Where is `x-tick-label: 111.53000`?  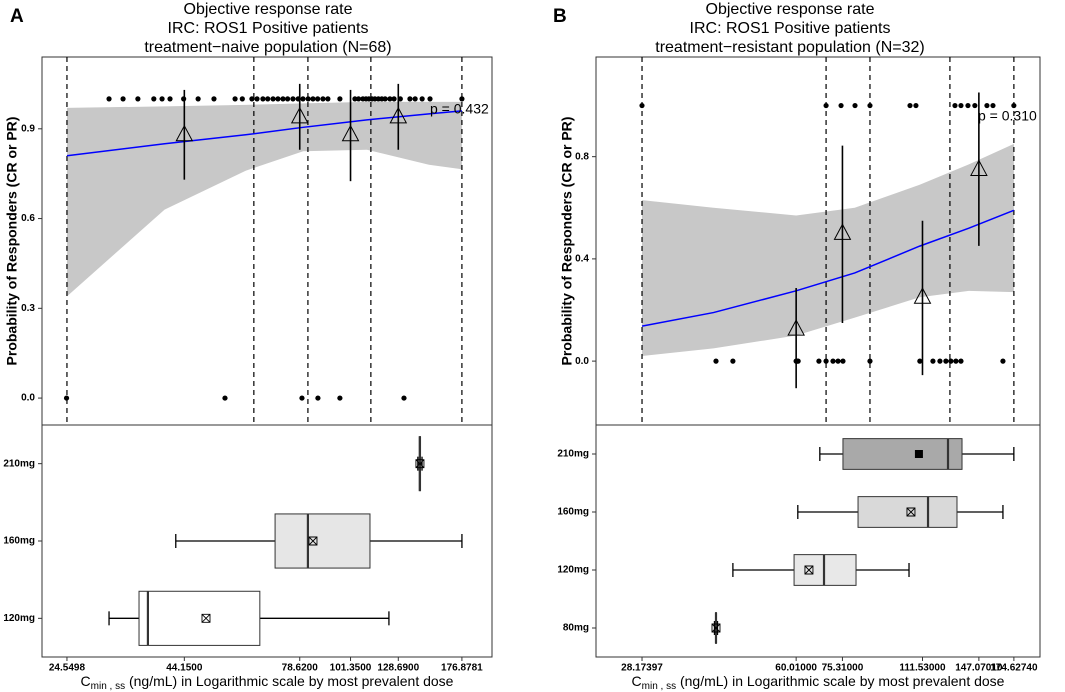 x-tick-label: 111.53000 is located at coordinates (922, 668).